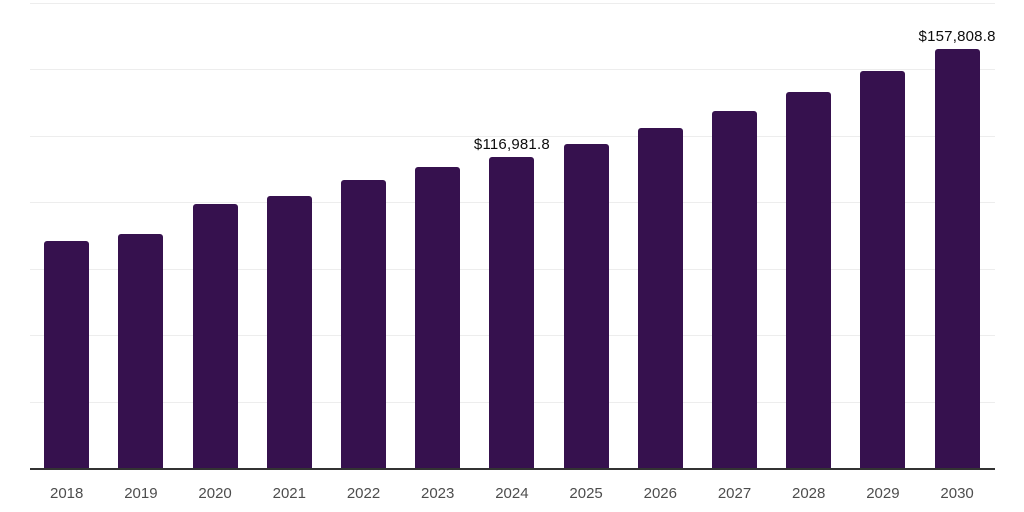 The image size is (1024, 512). What do you see at coordinates (363, 323) in the screenshot?
I see `bar-2022` at bounding box center [363, 323].